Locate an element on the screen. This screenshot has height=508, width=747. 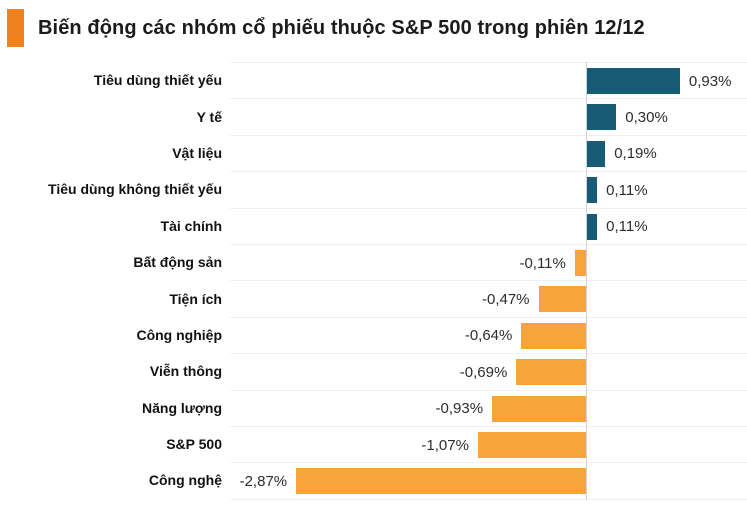
value-label: -0,69% is located at coordinates (483, 372).